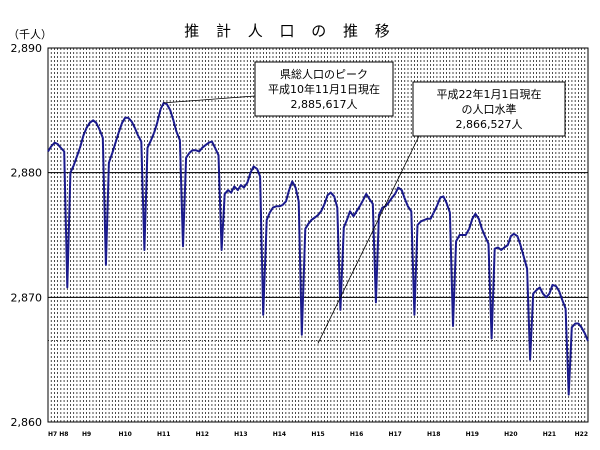 This screenshot has width=600, height=450. What do you see at coordinates (581, 434) in the screenshot?
I see `x-tick-label: H22` at bounding box center [581, 434].